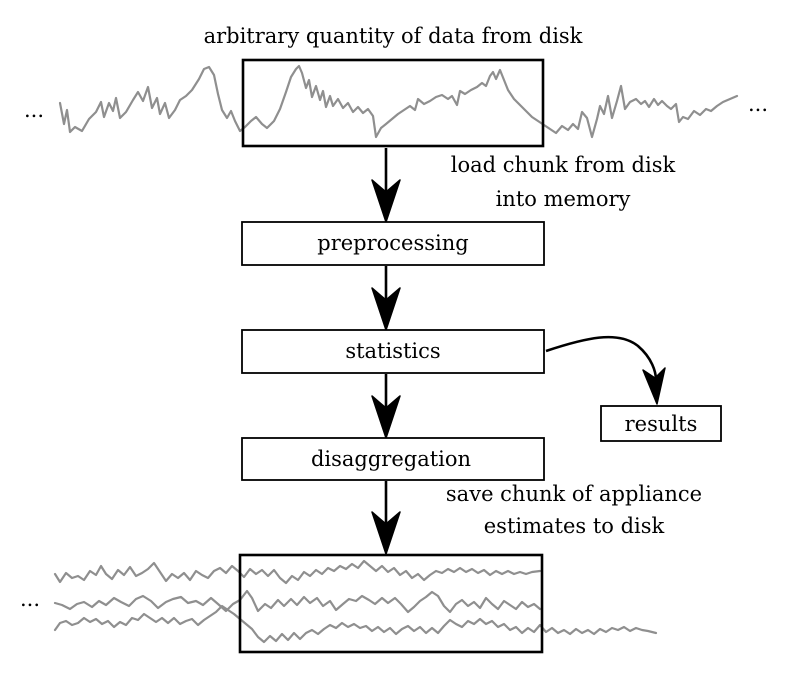 The width and height of the screenshot is (806, 687). Describe the element at coordinates (601, 358) in the screenshot. I see `arrow-stats-to-results-curve` at that location.